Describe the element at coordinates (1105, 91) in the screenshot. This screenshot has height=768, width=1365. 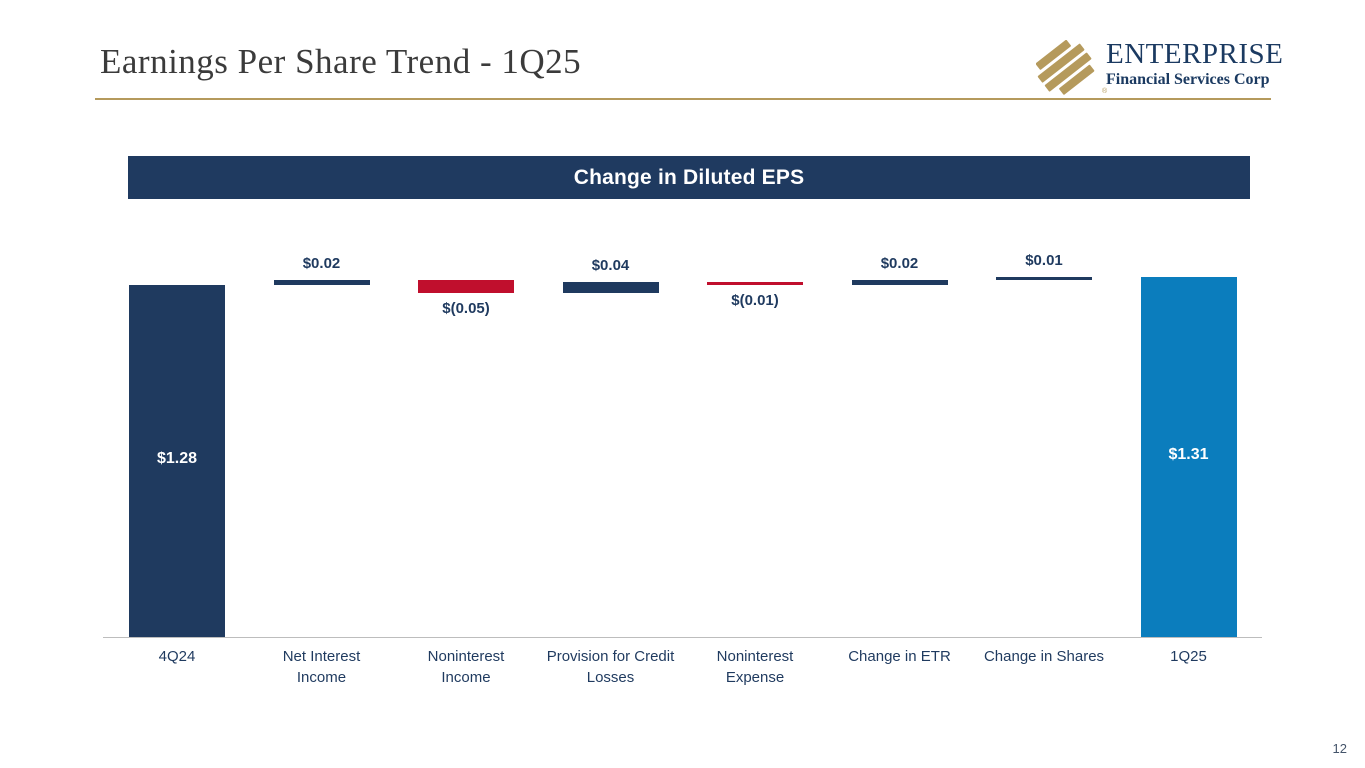
I see `registered-mark: ®` at that location.